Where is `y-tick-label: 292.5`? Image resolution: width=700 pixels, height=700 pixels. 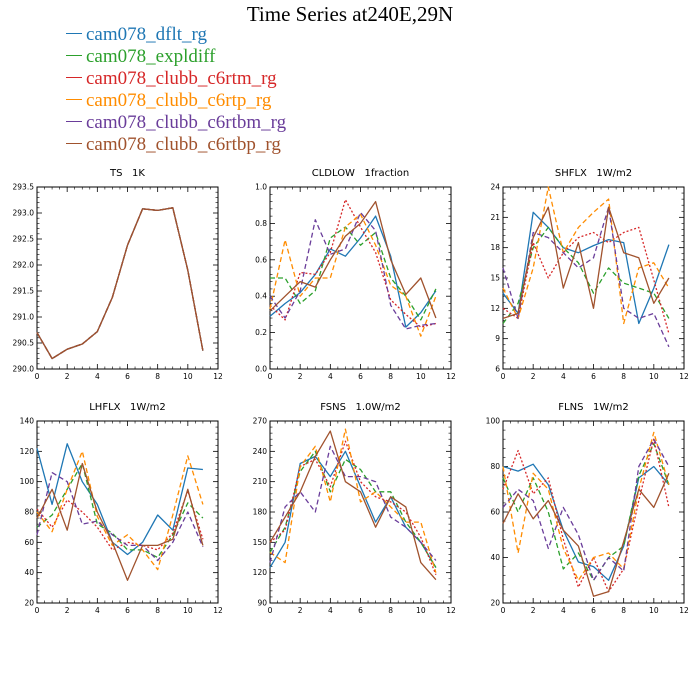
y-tick-label: 292.5 is located at coordinates (24, 239).